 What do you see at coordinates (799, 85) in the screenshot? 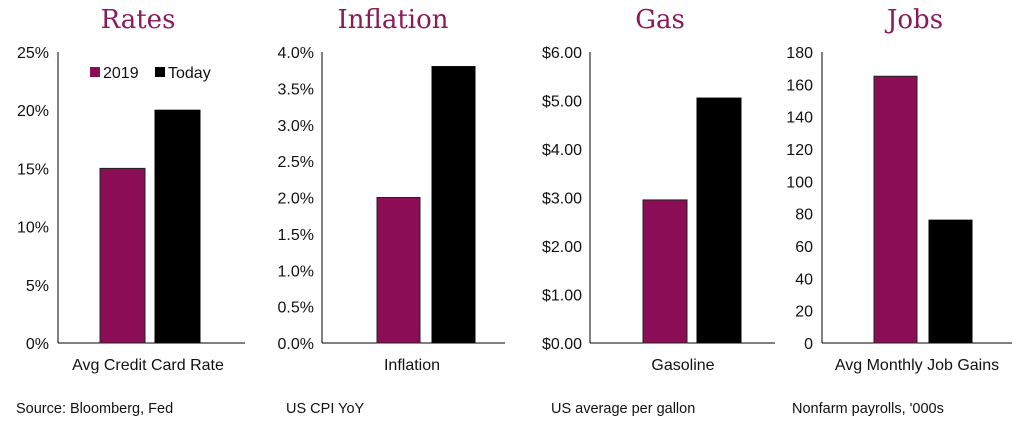
I see `y-tick-label: 160` at bounding box center [799, 85].